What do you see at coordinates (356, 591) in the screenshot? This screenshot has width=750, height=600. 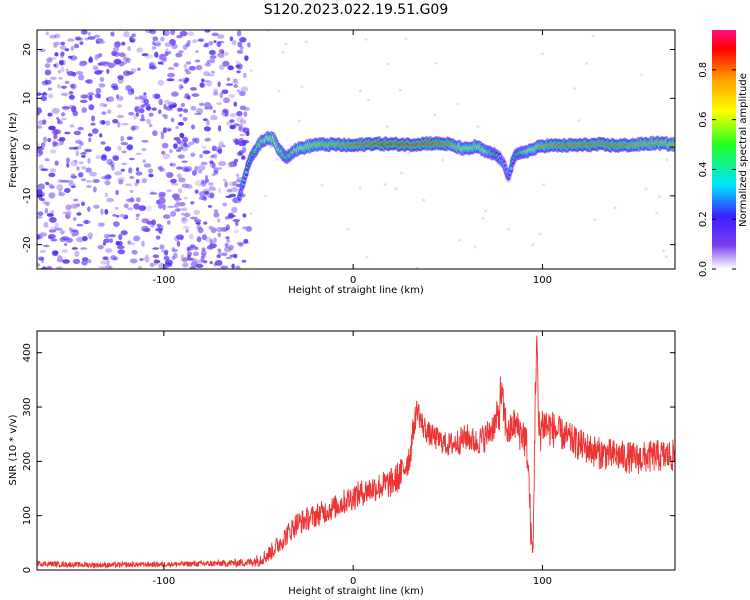 I see `snr-x-label: Height of straight line (km)` at bounding box center [356, 591].